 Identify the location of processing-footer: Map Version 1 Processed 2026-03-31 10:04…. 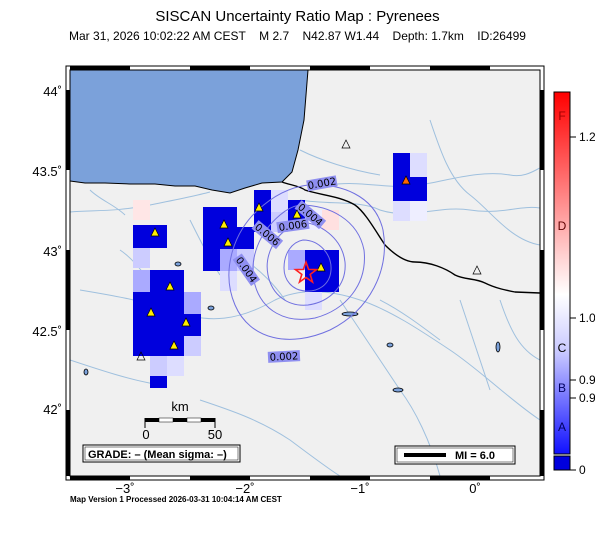
(176, 499).